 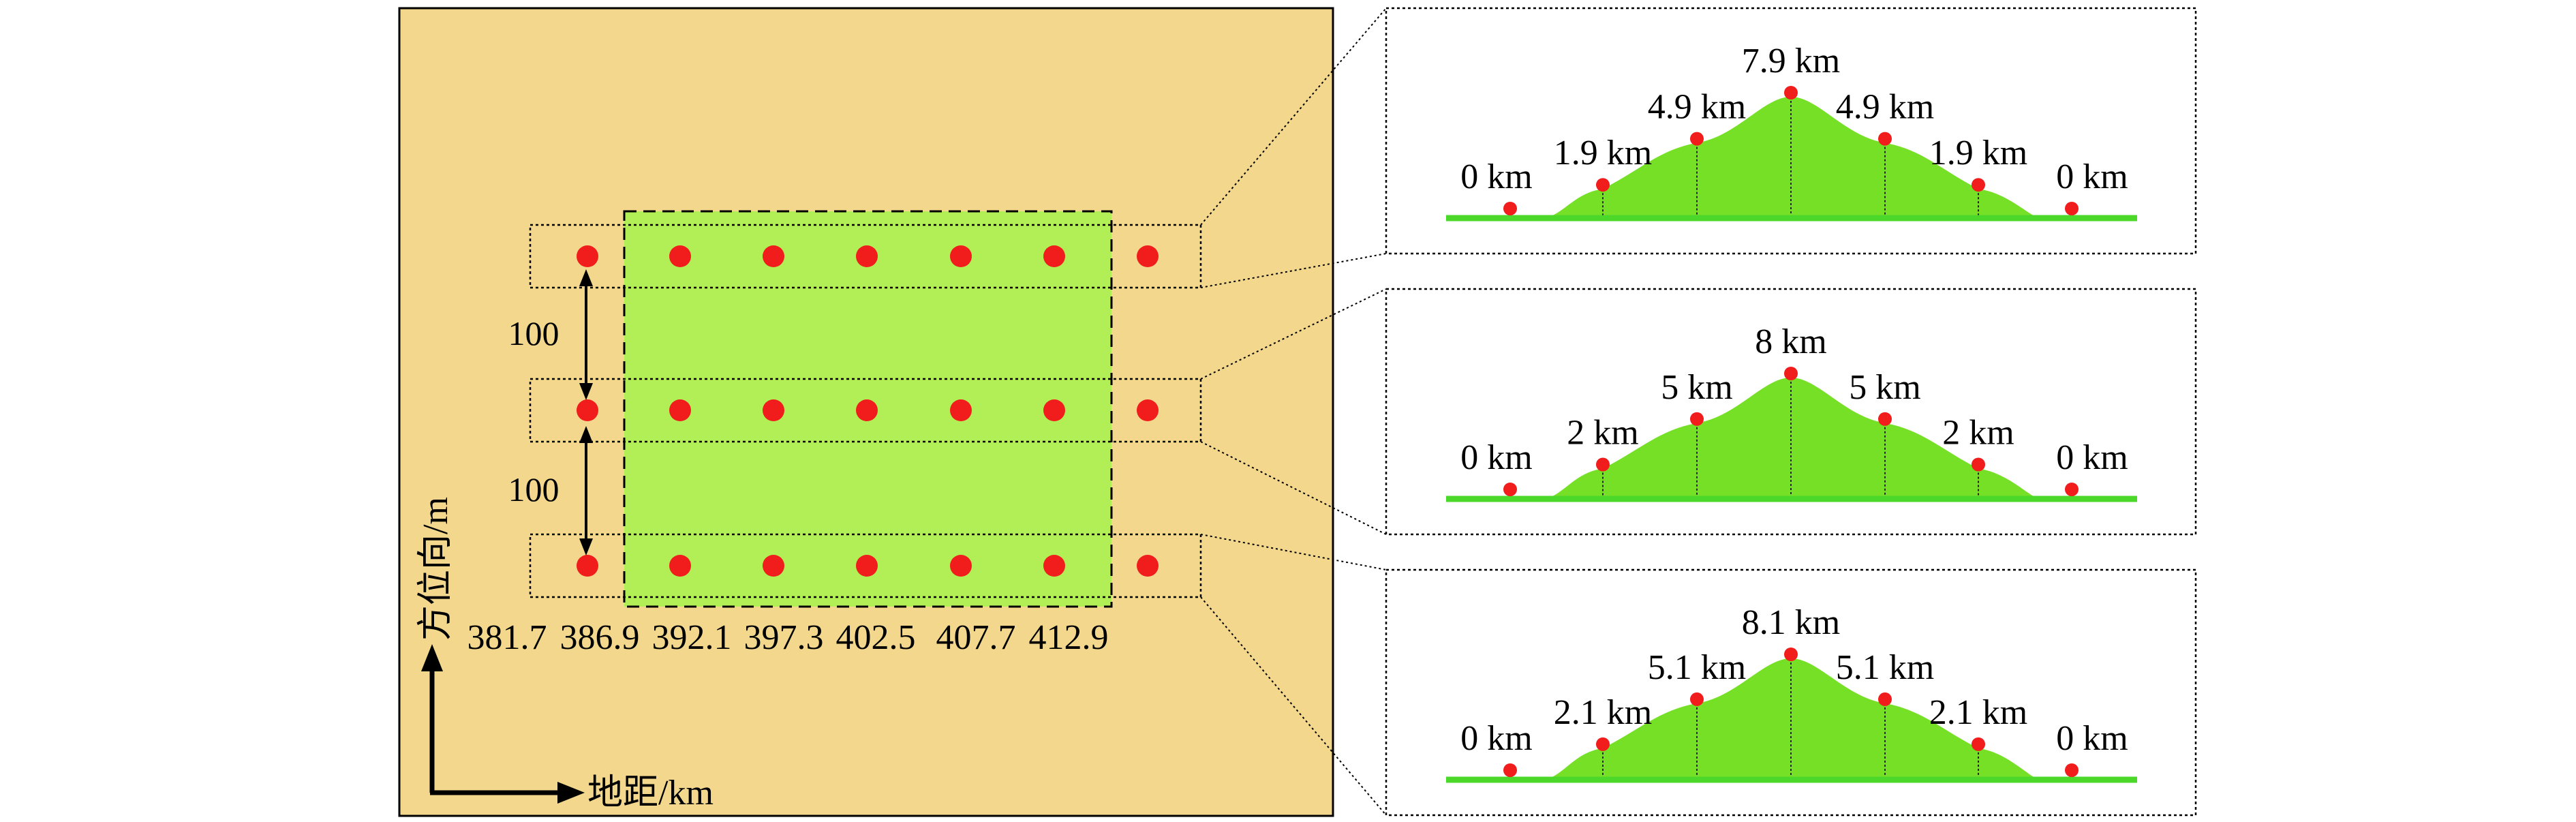 I want to click on spacing-arrows, so click(x=586, y=412).